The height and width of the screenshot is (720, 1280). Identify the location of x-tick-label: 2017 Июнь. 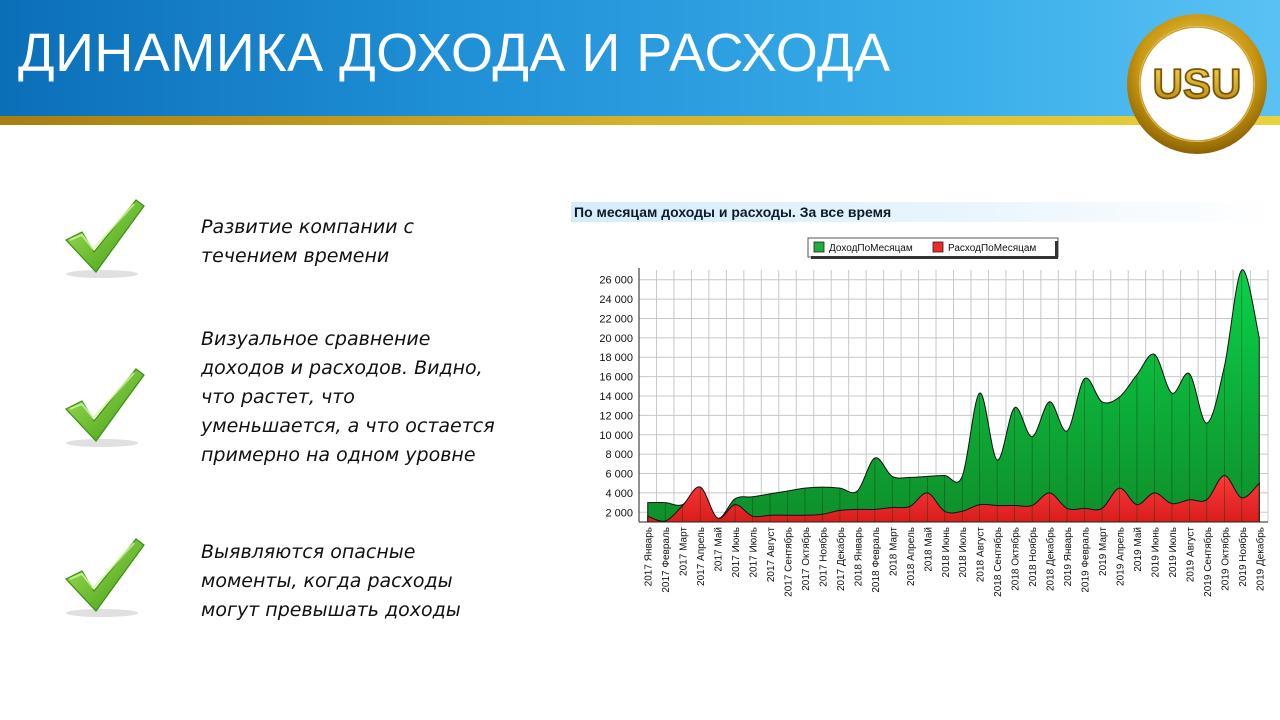
(736, 552).